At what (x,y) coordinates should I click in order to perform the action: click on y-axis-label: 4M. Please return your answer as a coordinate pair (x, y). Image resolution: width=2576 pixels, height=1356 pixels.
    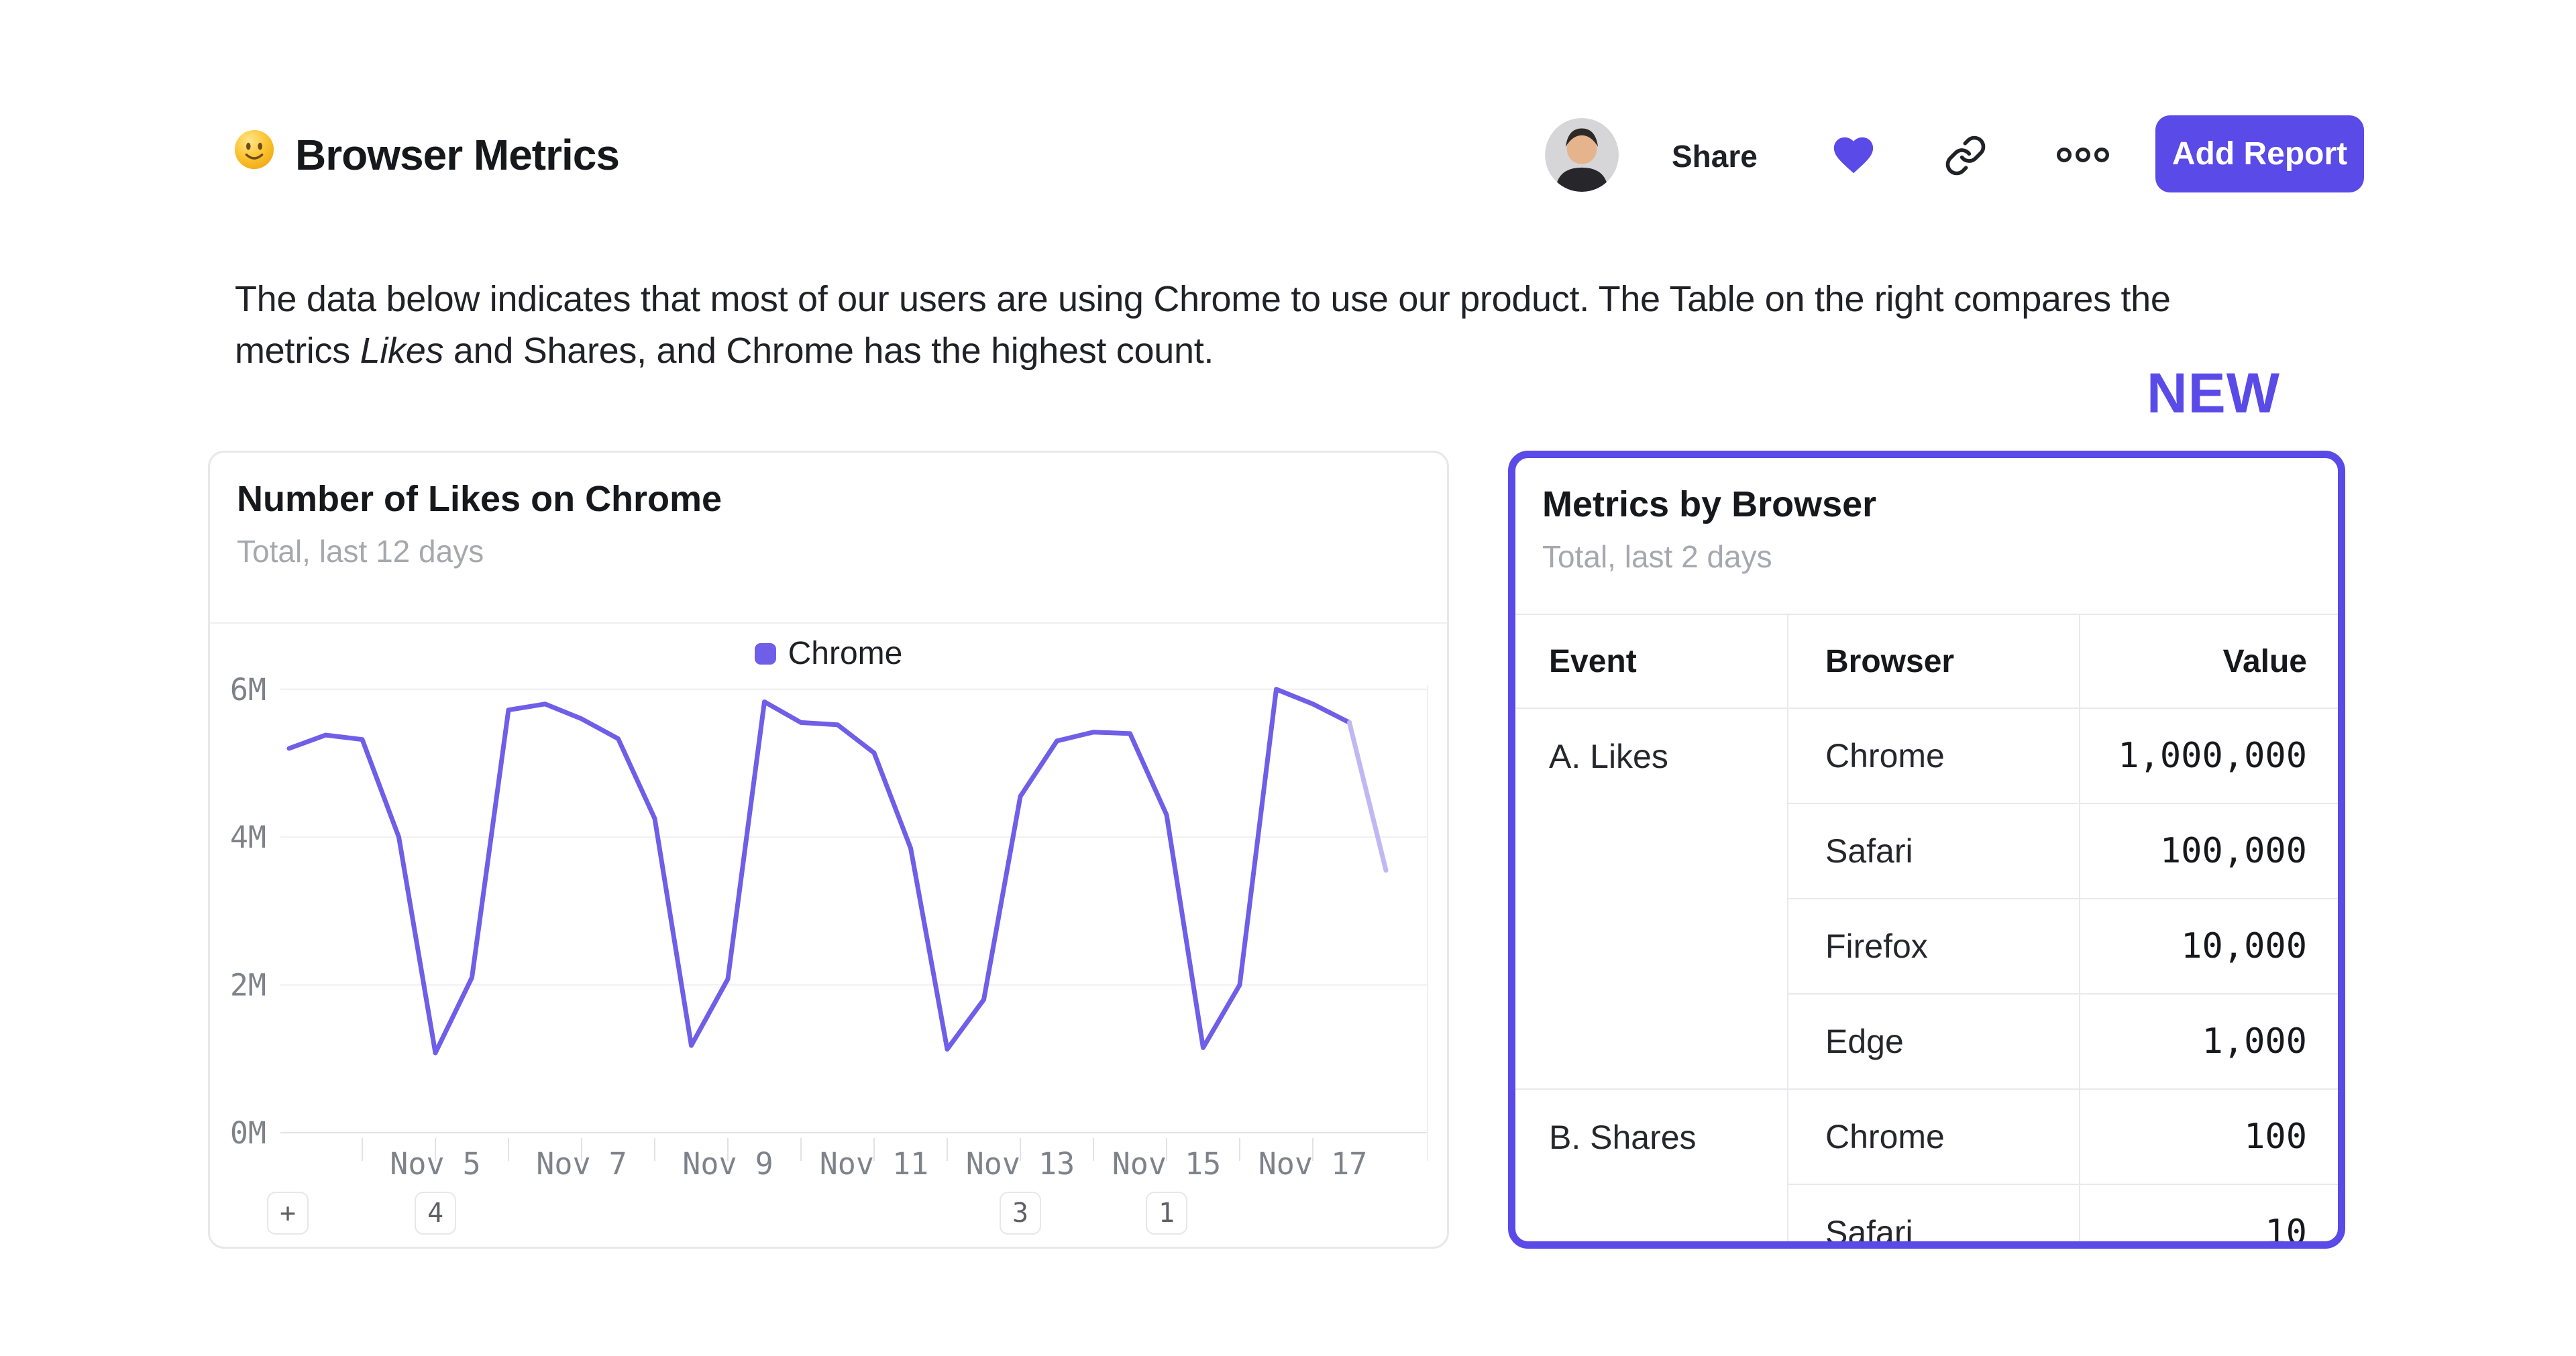
    Looking at the image, I should click on (248, 837).